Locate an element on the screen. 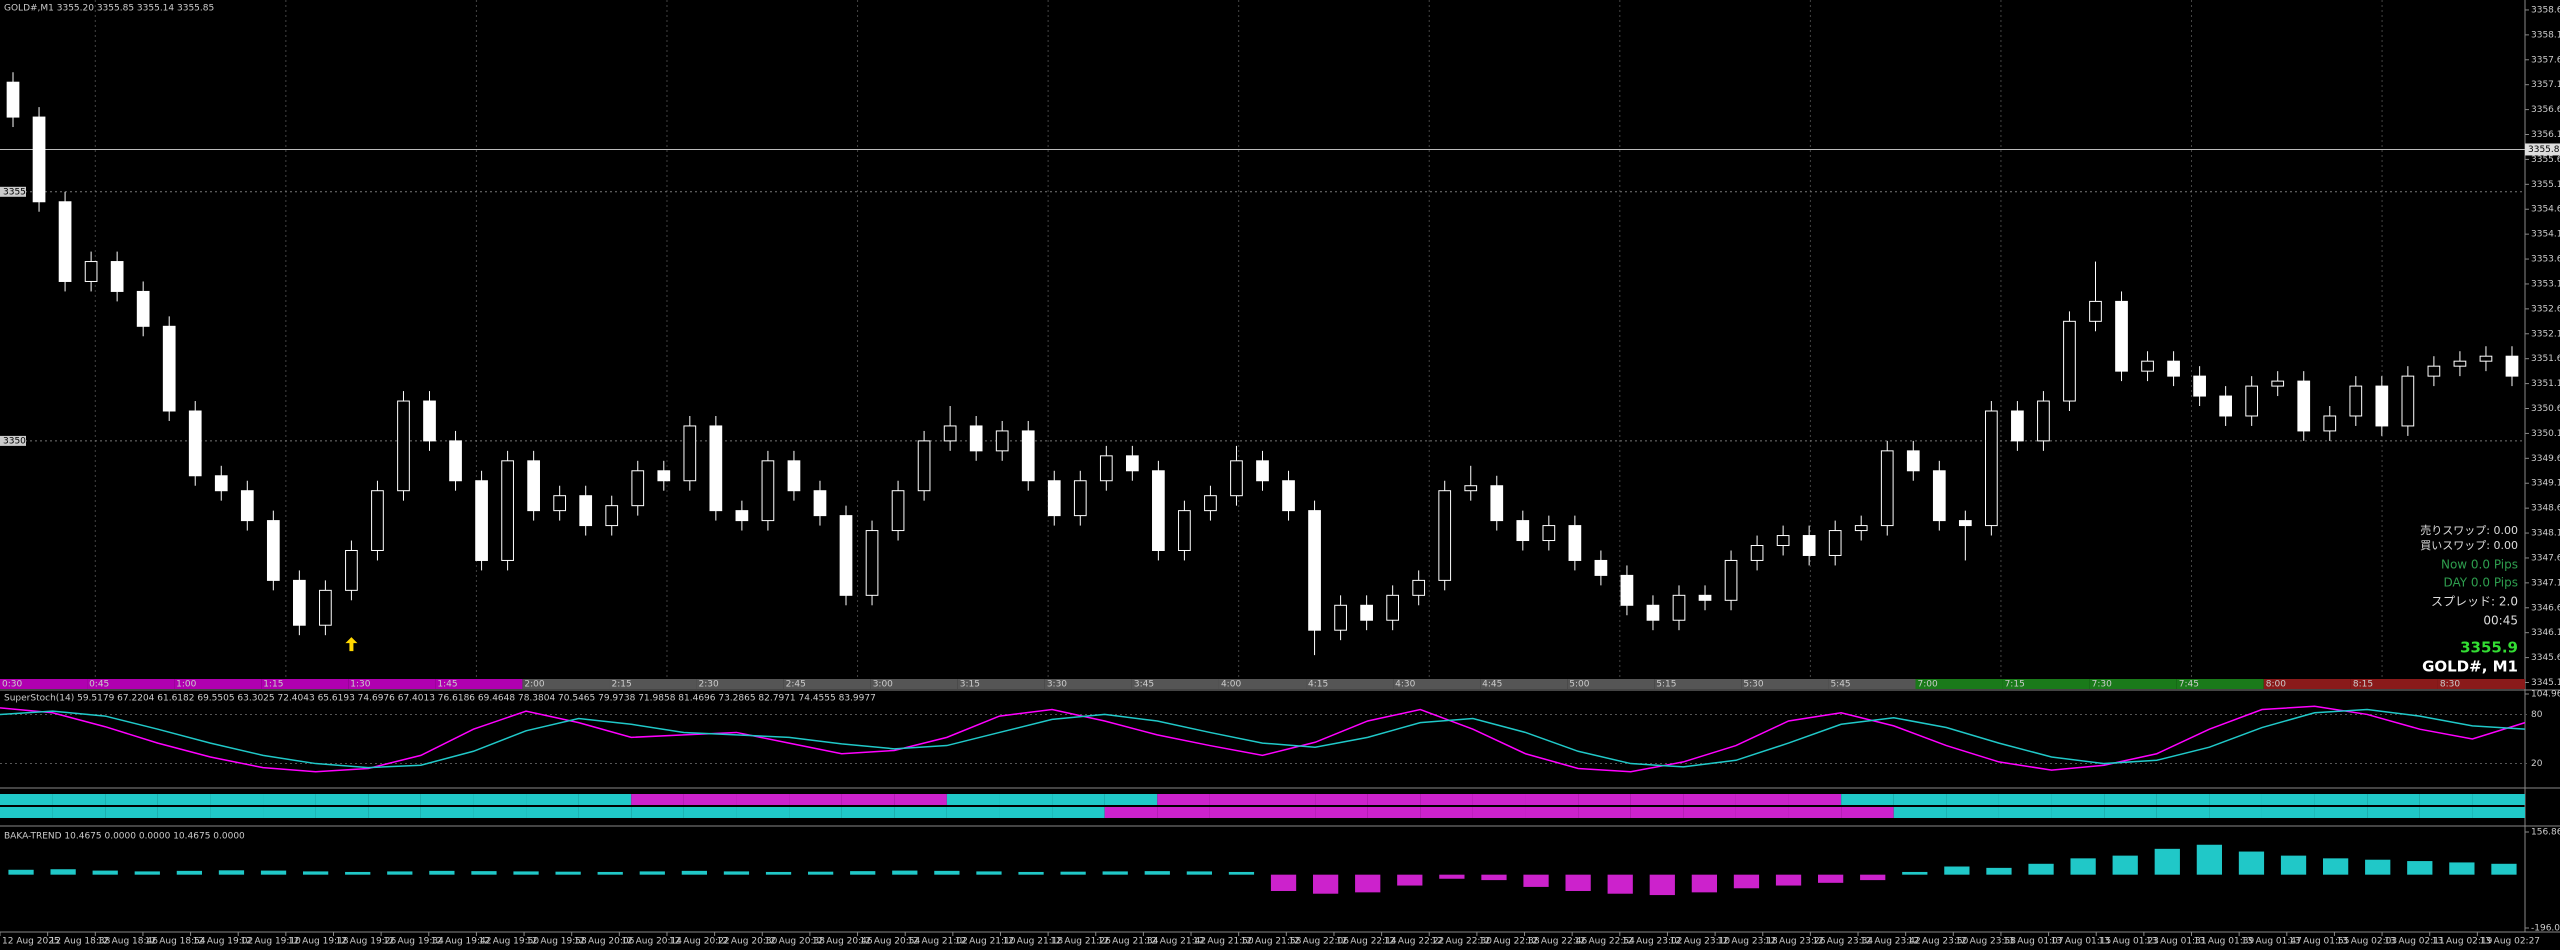 The image size is (2560, 950). y-tick-label: 3357.65 is located at coordinates (2545, 60).